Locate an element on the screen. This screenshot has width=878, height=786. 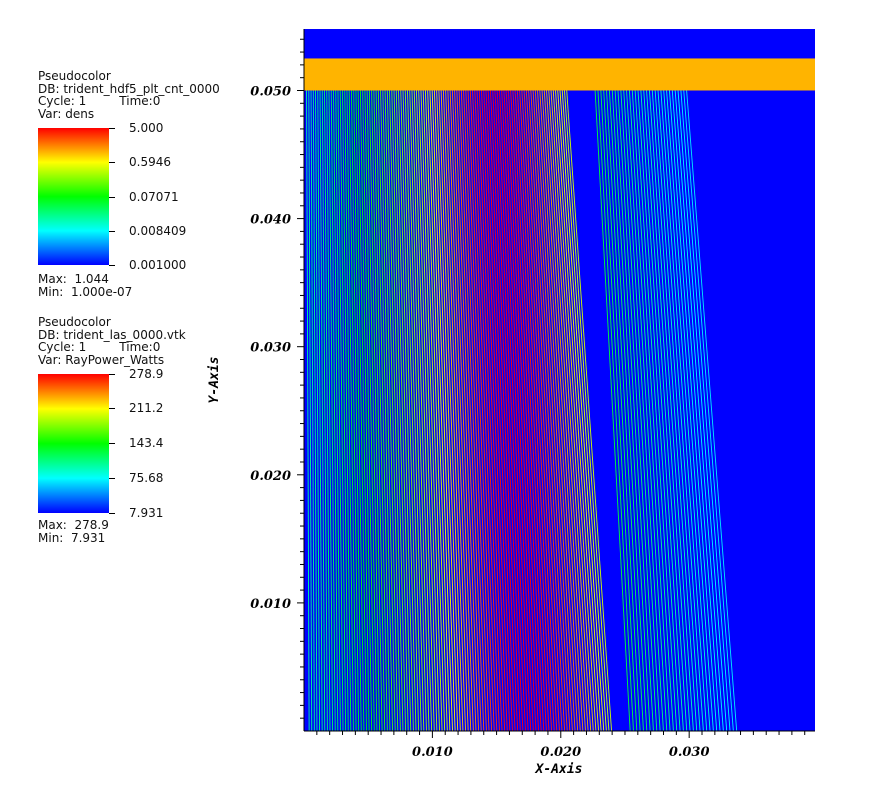
colorbar-raypower is located at coordinates (73, 443).